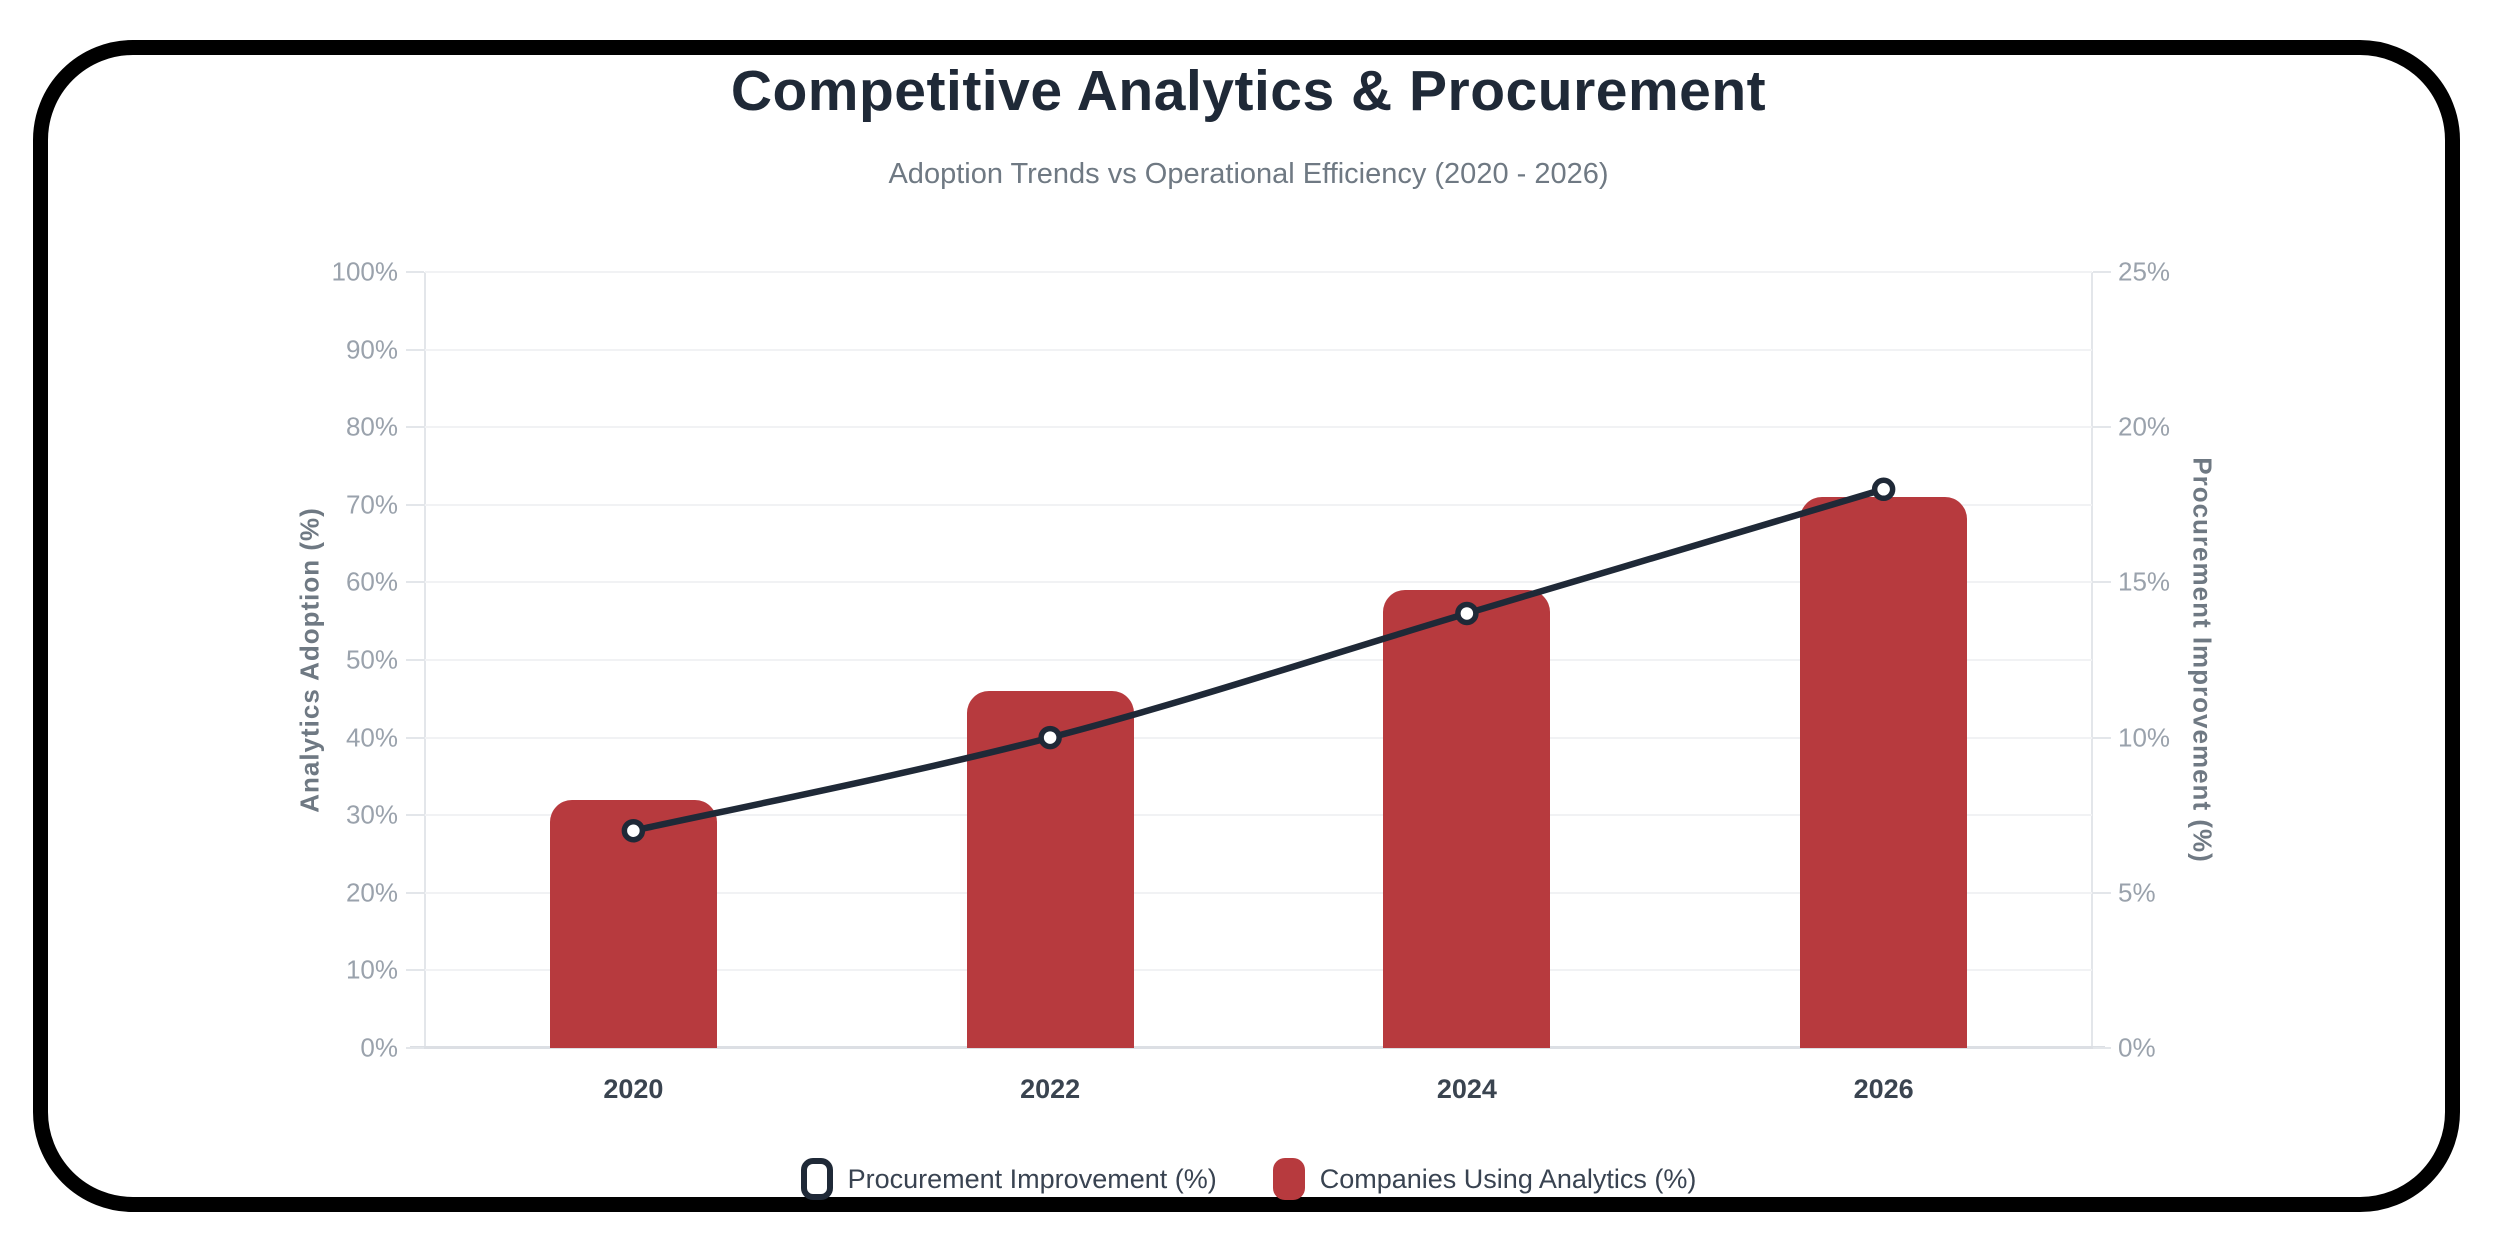 This screenshot has height=1240, width=2497. Describe the element at coordinates (371, 814) in the screenshot. I see `left-tick-label: 30%` at that location.